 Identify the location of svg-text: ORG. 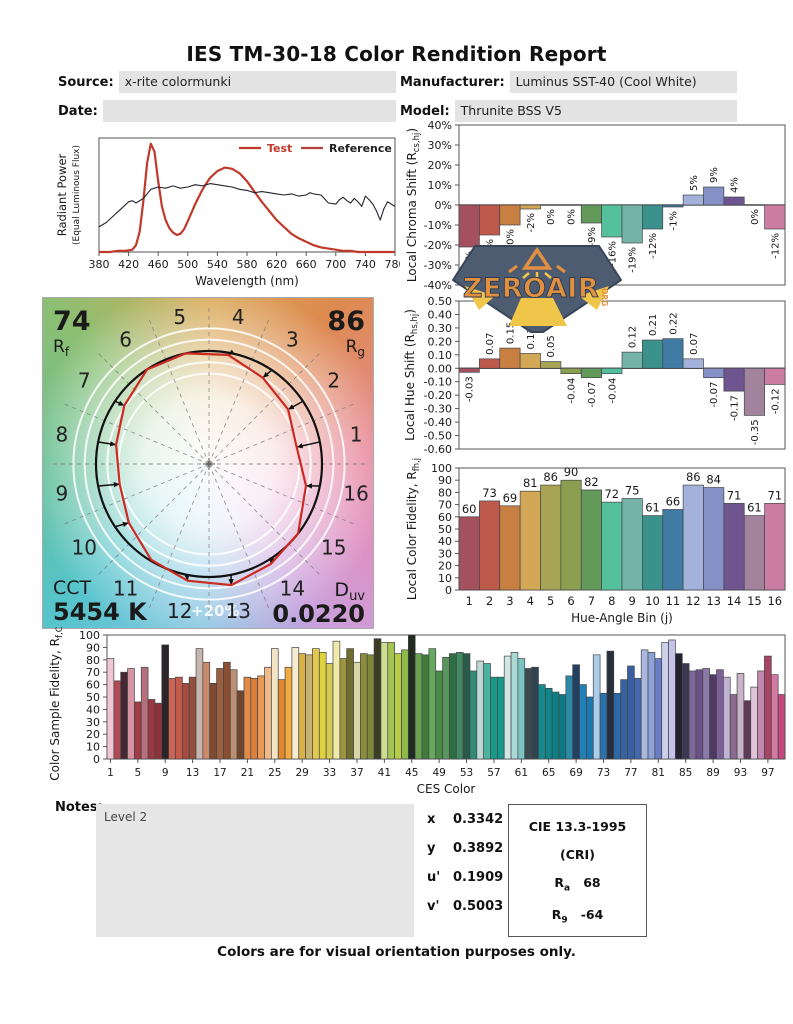
(604, 297).